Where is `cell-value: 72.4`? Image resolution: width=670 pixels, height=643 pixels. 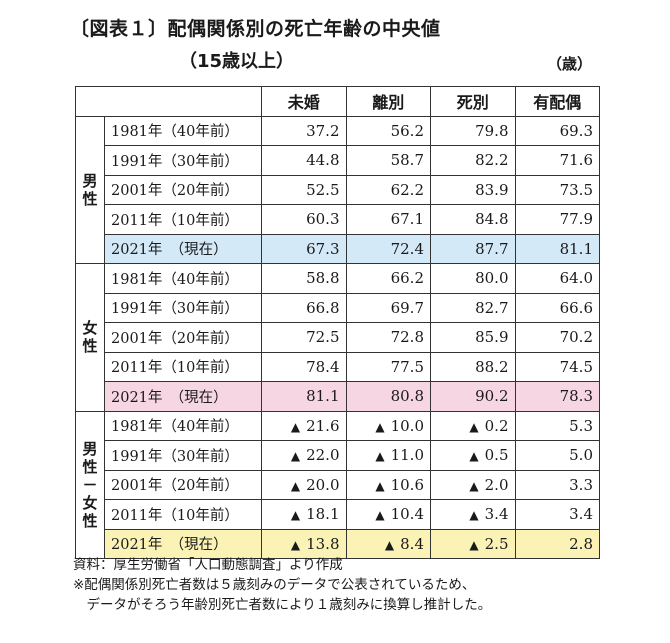
cell-value: 72.4 is located at coordinates (407, 248).